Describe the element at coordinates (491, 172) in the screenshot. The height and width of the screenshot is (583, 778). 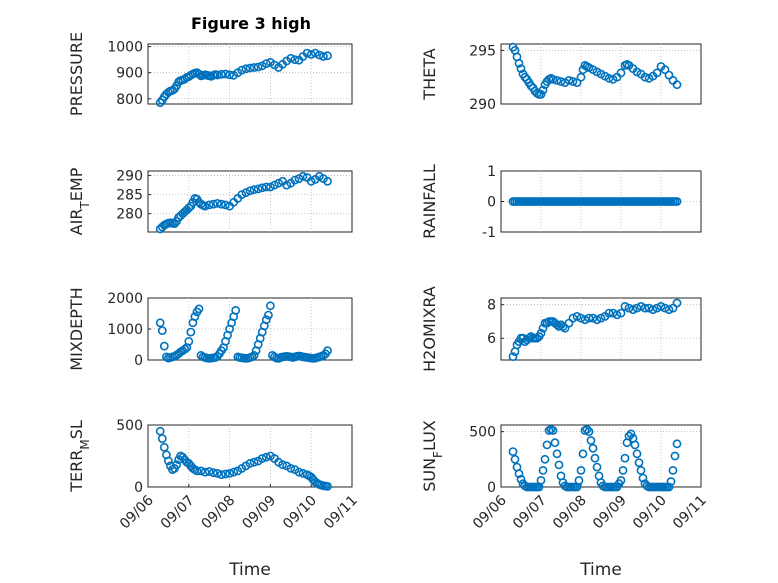
I see `y-tick-label: 1` at that location.